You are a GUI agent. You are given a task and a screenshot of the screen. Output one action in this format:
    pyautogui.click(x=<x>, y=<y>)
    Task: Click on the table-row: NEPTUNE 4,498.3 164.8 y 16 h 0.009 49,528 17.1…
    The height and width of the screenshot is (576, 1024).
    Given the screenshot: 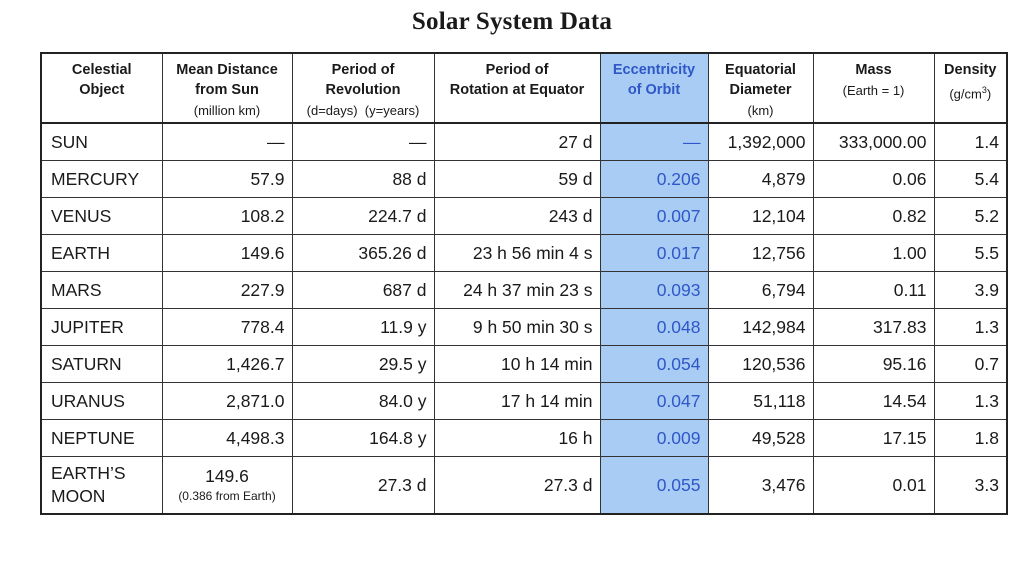 What is the action you would take?
    pyautogui.click(x=524, y=438)
    